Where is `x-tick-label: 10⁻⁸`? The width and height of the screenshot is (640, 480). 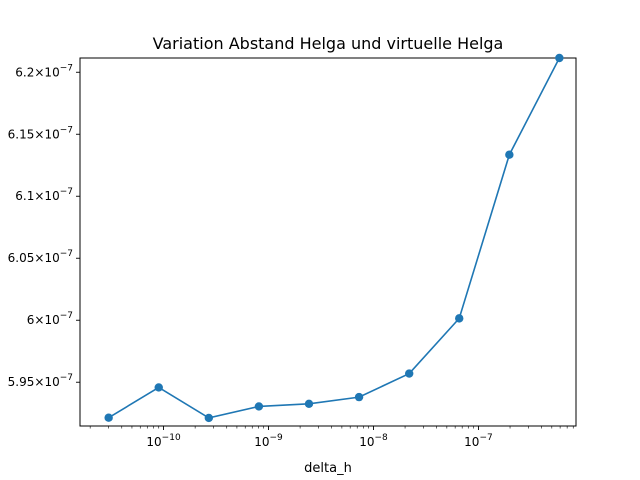
x-tick-label: 10⁻⁸ is located at coordinates (373, 441).